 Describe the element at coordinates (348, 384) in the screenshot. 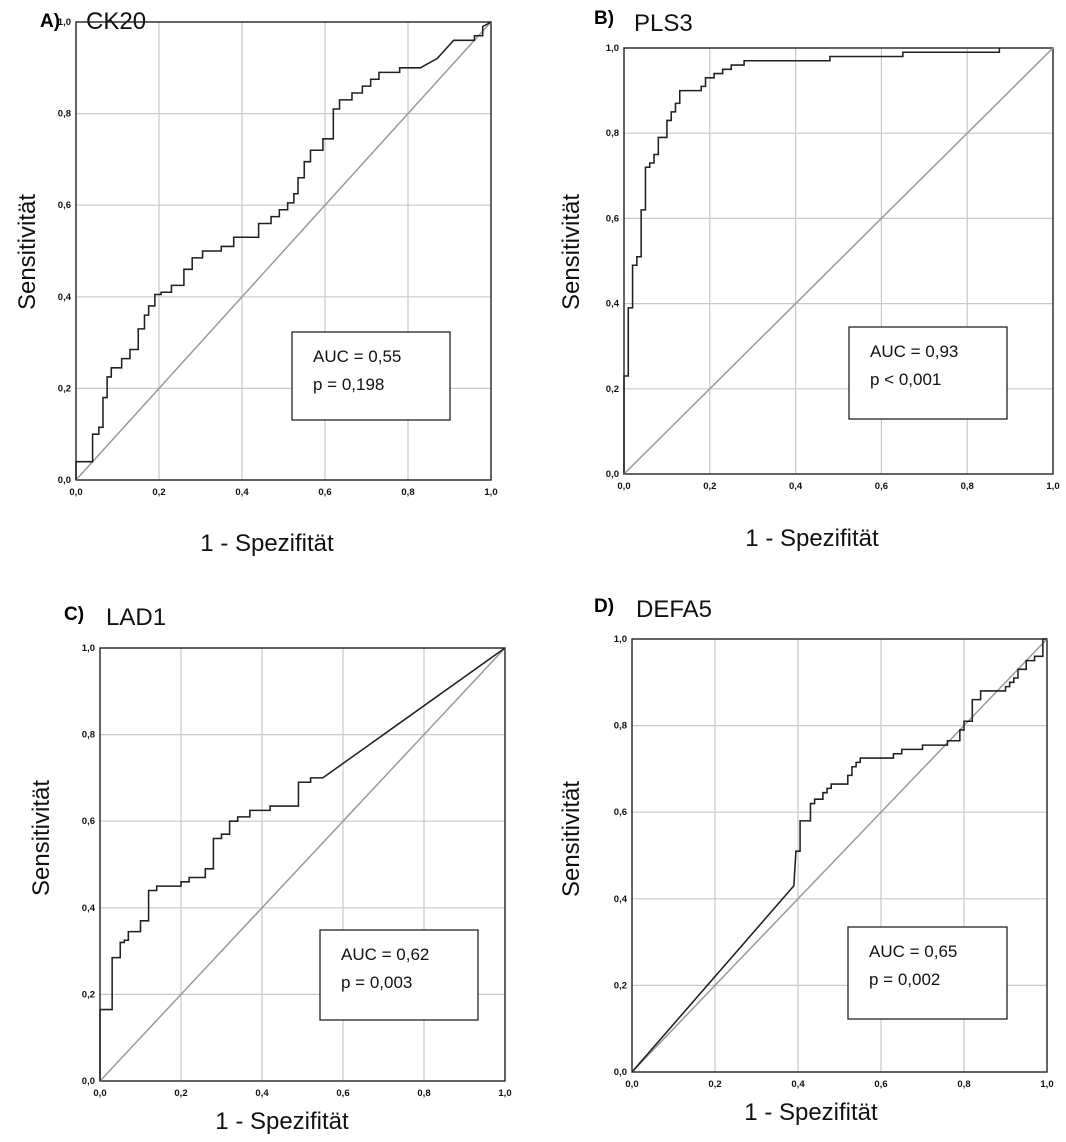

I see `p-value: p = 0,198` at that location.